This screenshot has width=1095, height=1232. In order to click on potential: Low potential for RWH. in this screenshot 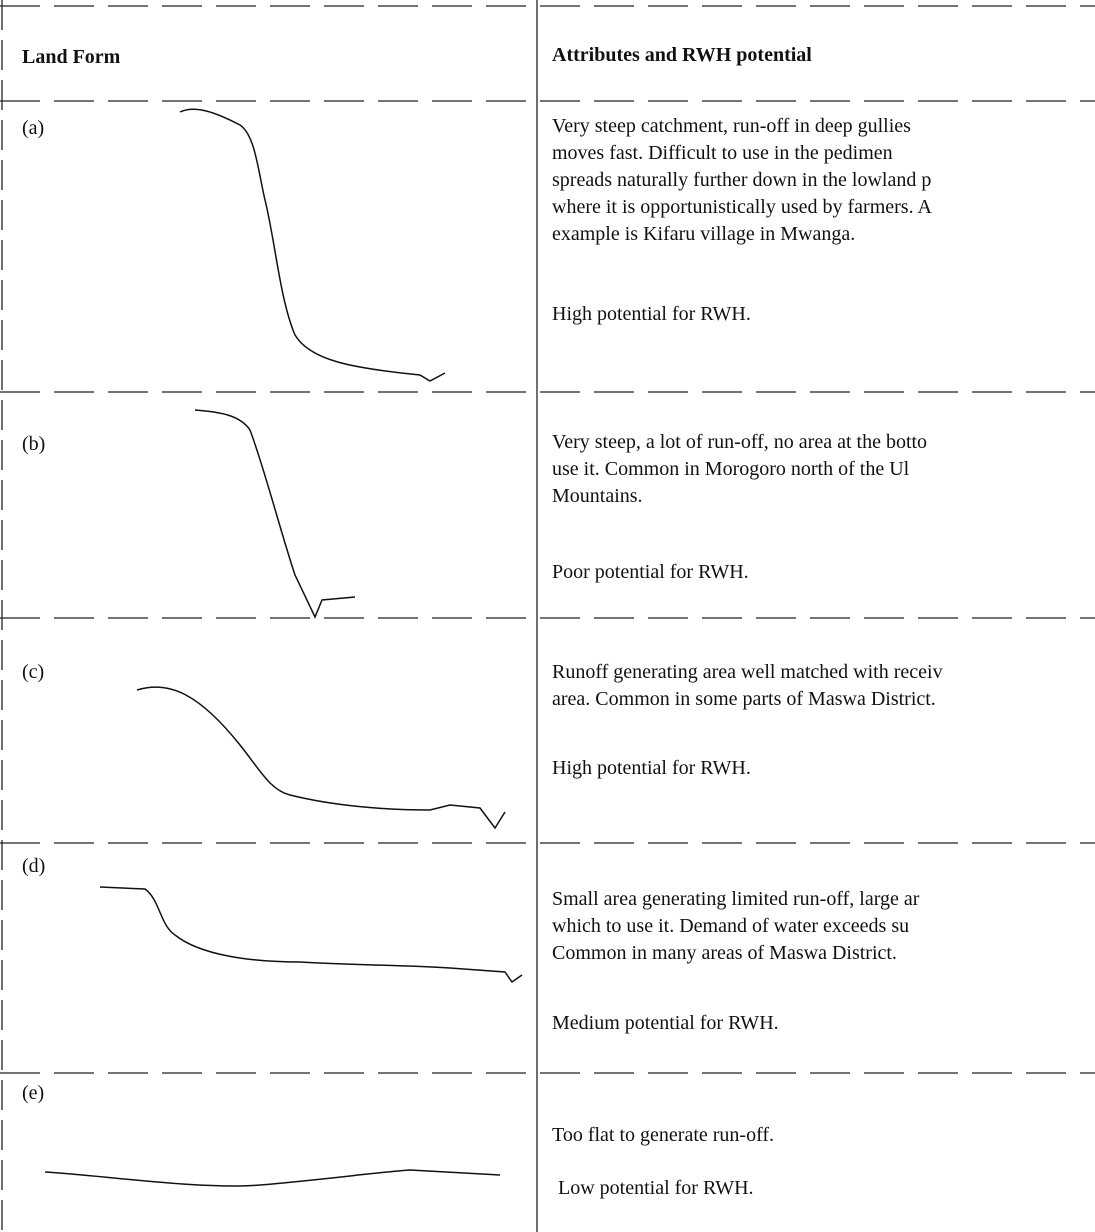, I will do `click(656, 1188)`.